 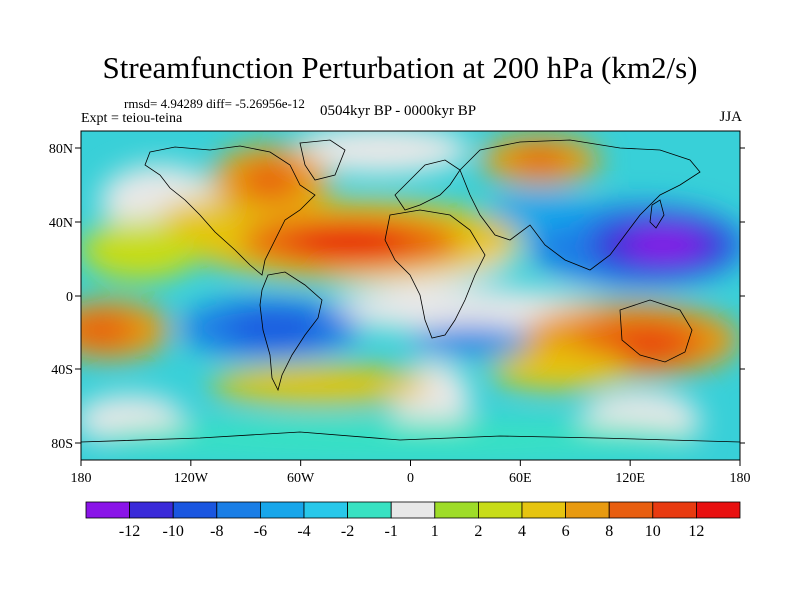 I want to click on south-america-outline, so click(x=291, y=331).